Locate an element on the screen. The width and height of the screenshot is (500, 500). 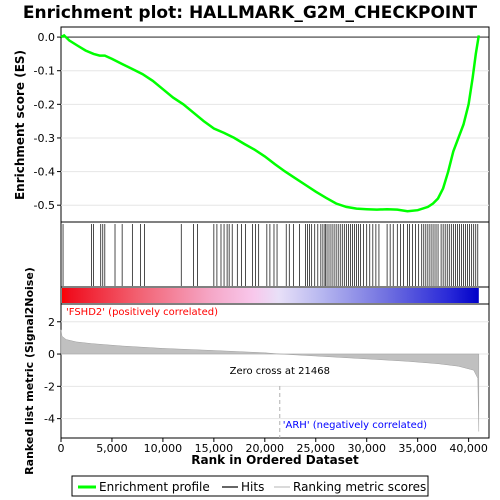
ranked-metric-y-label: Ranked list metric (Signal2Noise) is located at coordinates (29, 371).